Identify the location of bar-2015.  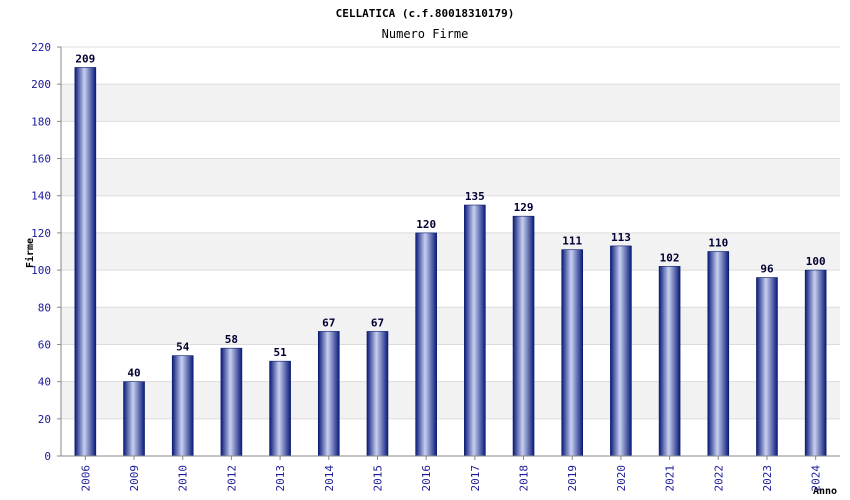
(377, 394).